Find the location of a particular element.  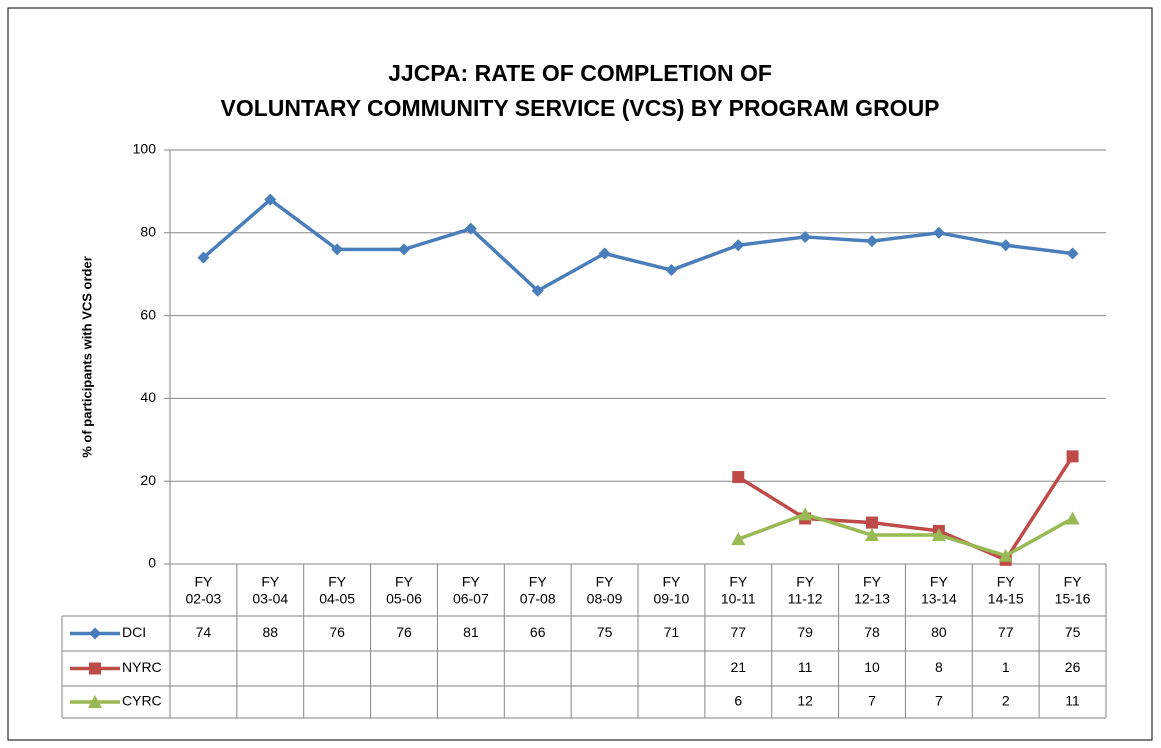

x-tick-label: FY 15-16 is located at coordinates (1073, 589).